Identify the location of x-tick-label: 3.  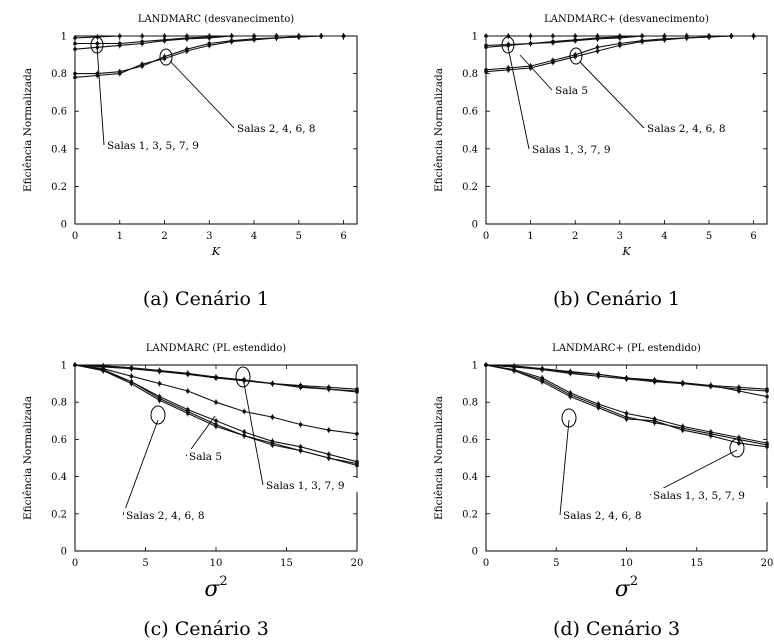
(209, 236).